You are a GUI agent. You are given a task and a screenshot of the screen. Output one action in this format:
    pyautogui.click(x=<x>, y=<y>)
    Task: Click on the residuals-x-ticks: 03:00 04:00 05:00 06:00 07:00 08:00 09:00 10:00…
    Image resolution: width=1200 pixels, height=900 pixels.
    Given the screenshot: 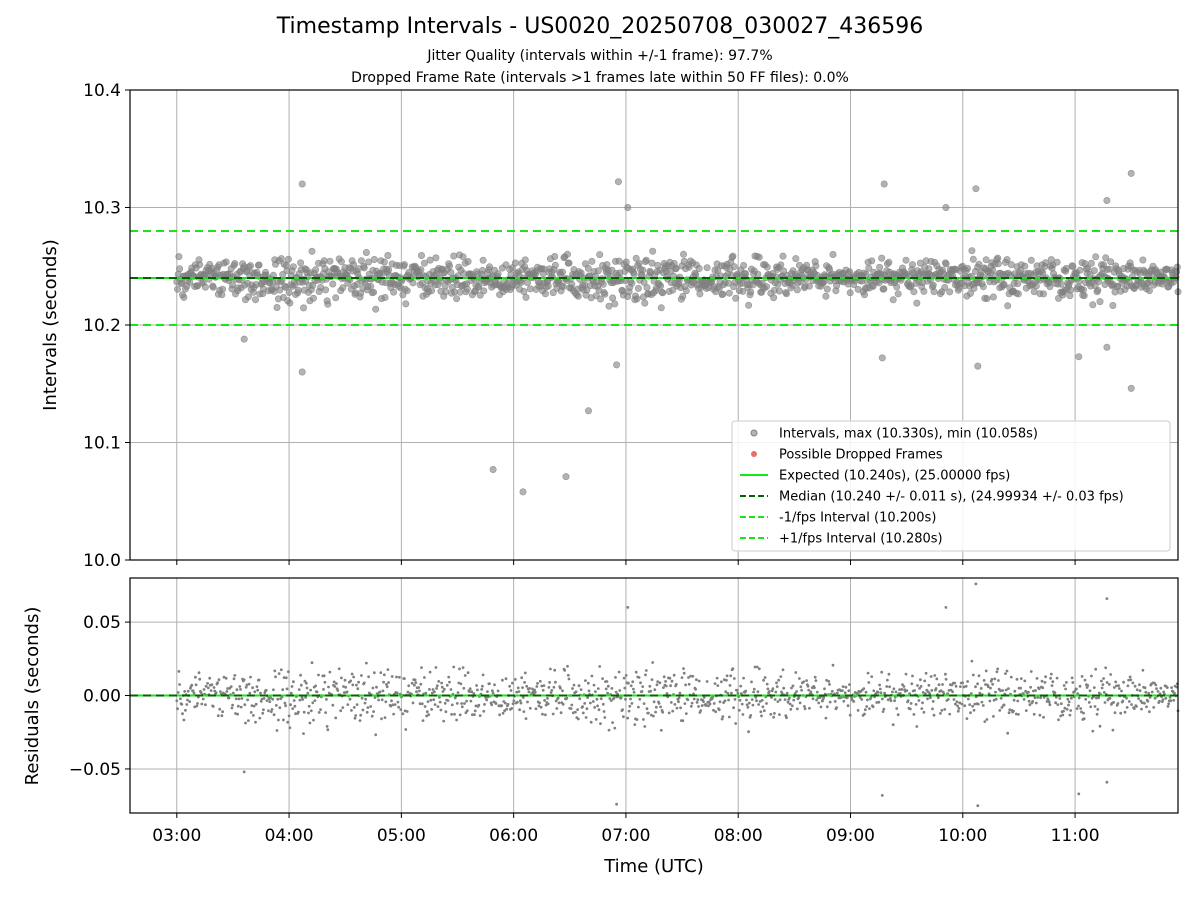 What is the action you would take?
    pyautogui.click(x=626, y=829)
    